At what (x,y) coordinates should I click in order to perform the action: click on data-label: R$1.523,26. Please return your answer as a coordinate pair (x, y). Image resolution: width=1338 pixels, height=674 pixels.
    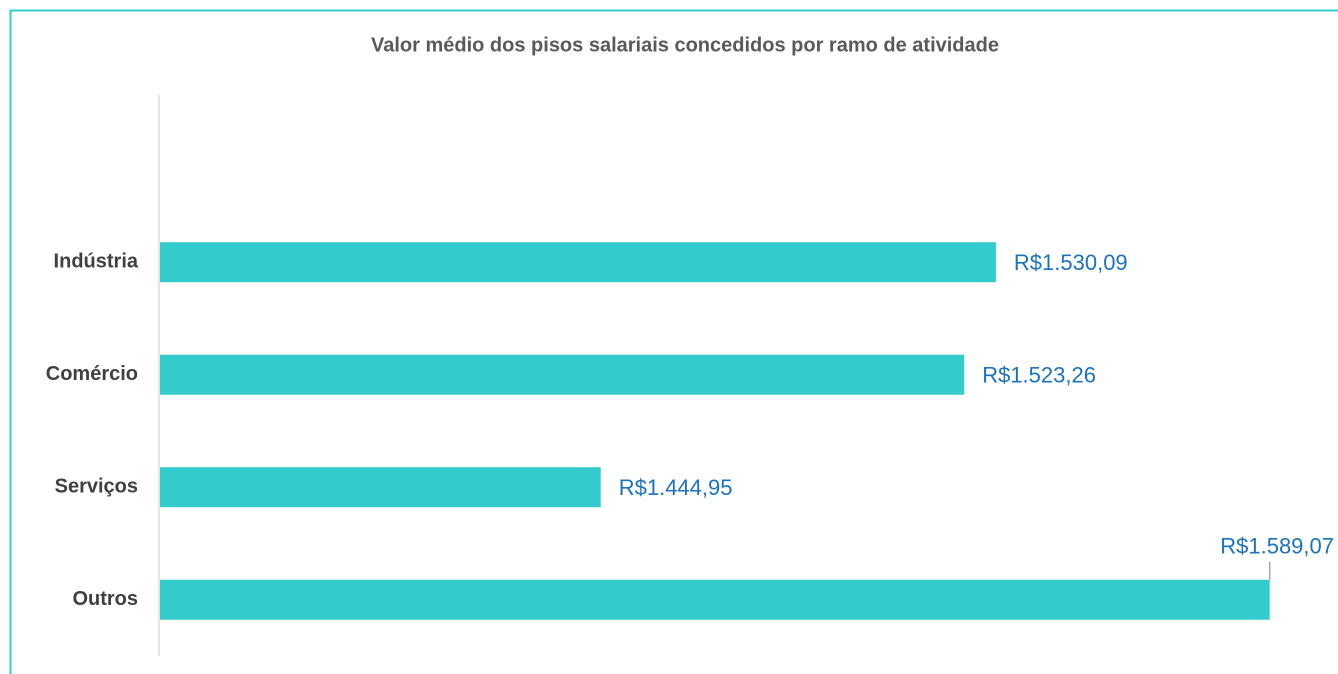
    Looking at the image, I should click on (1039, 375).